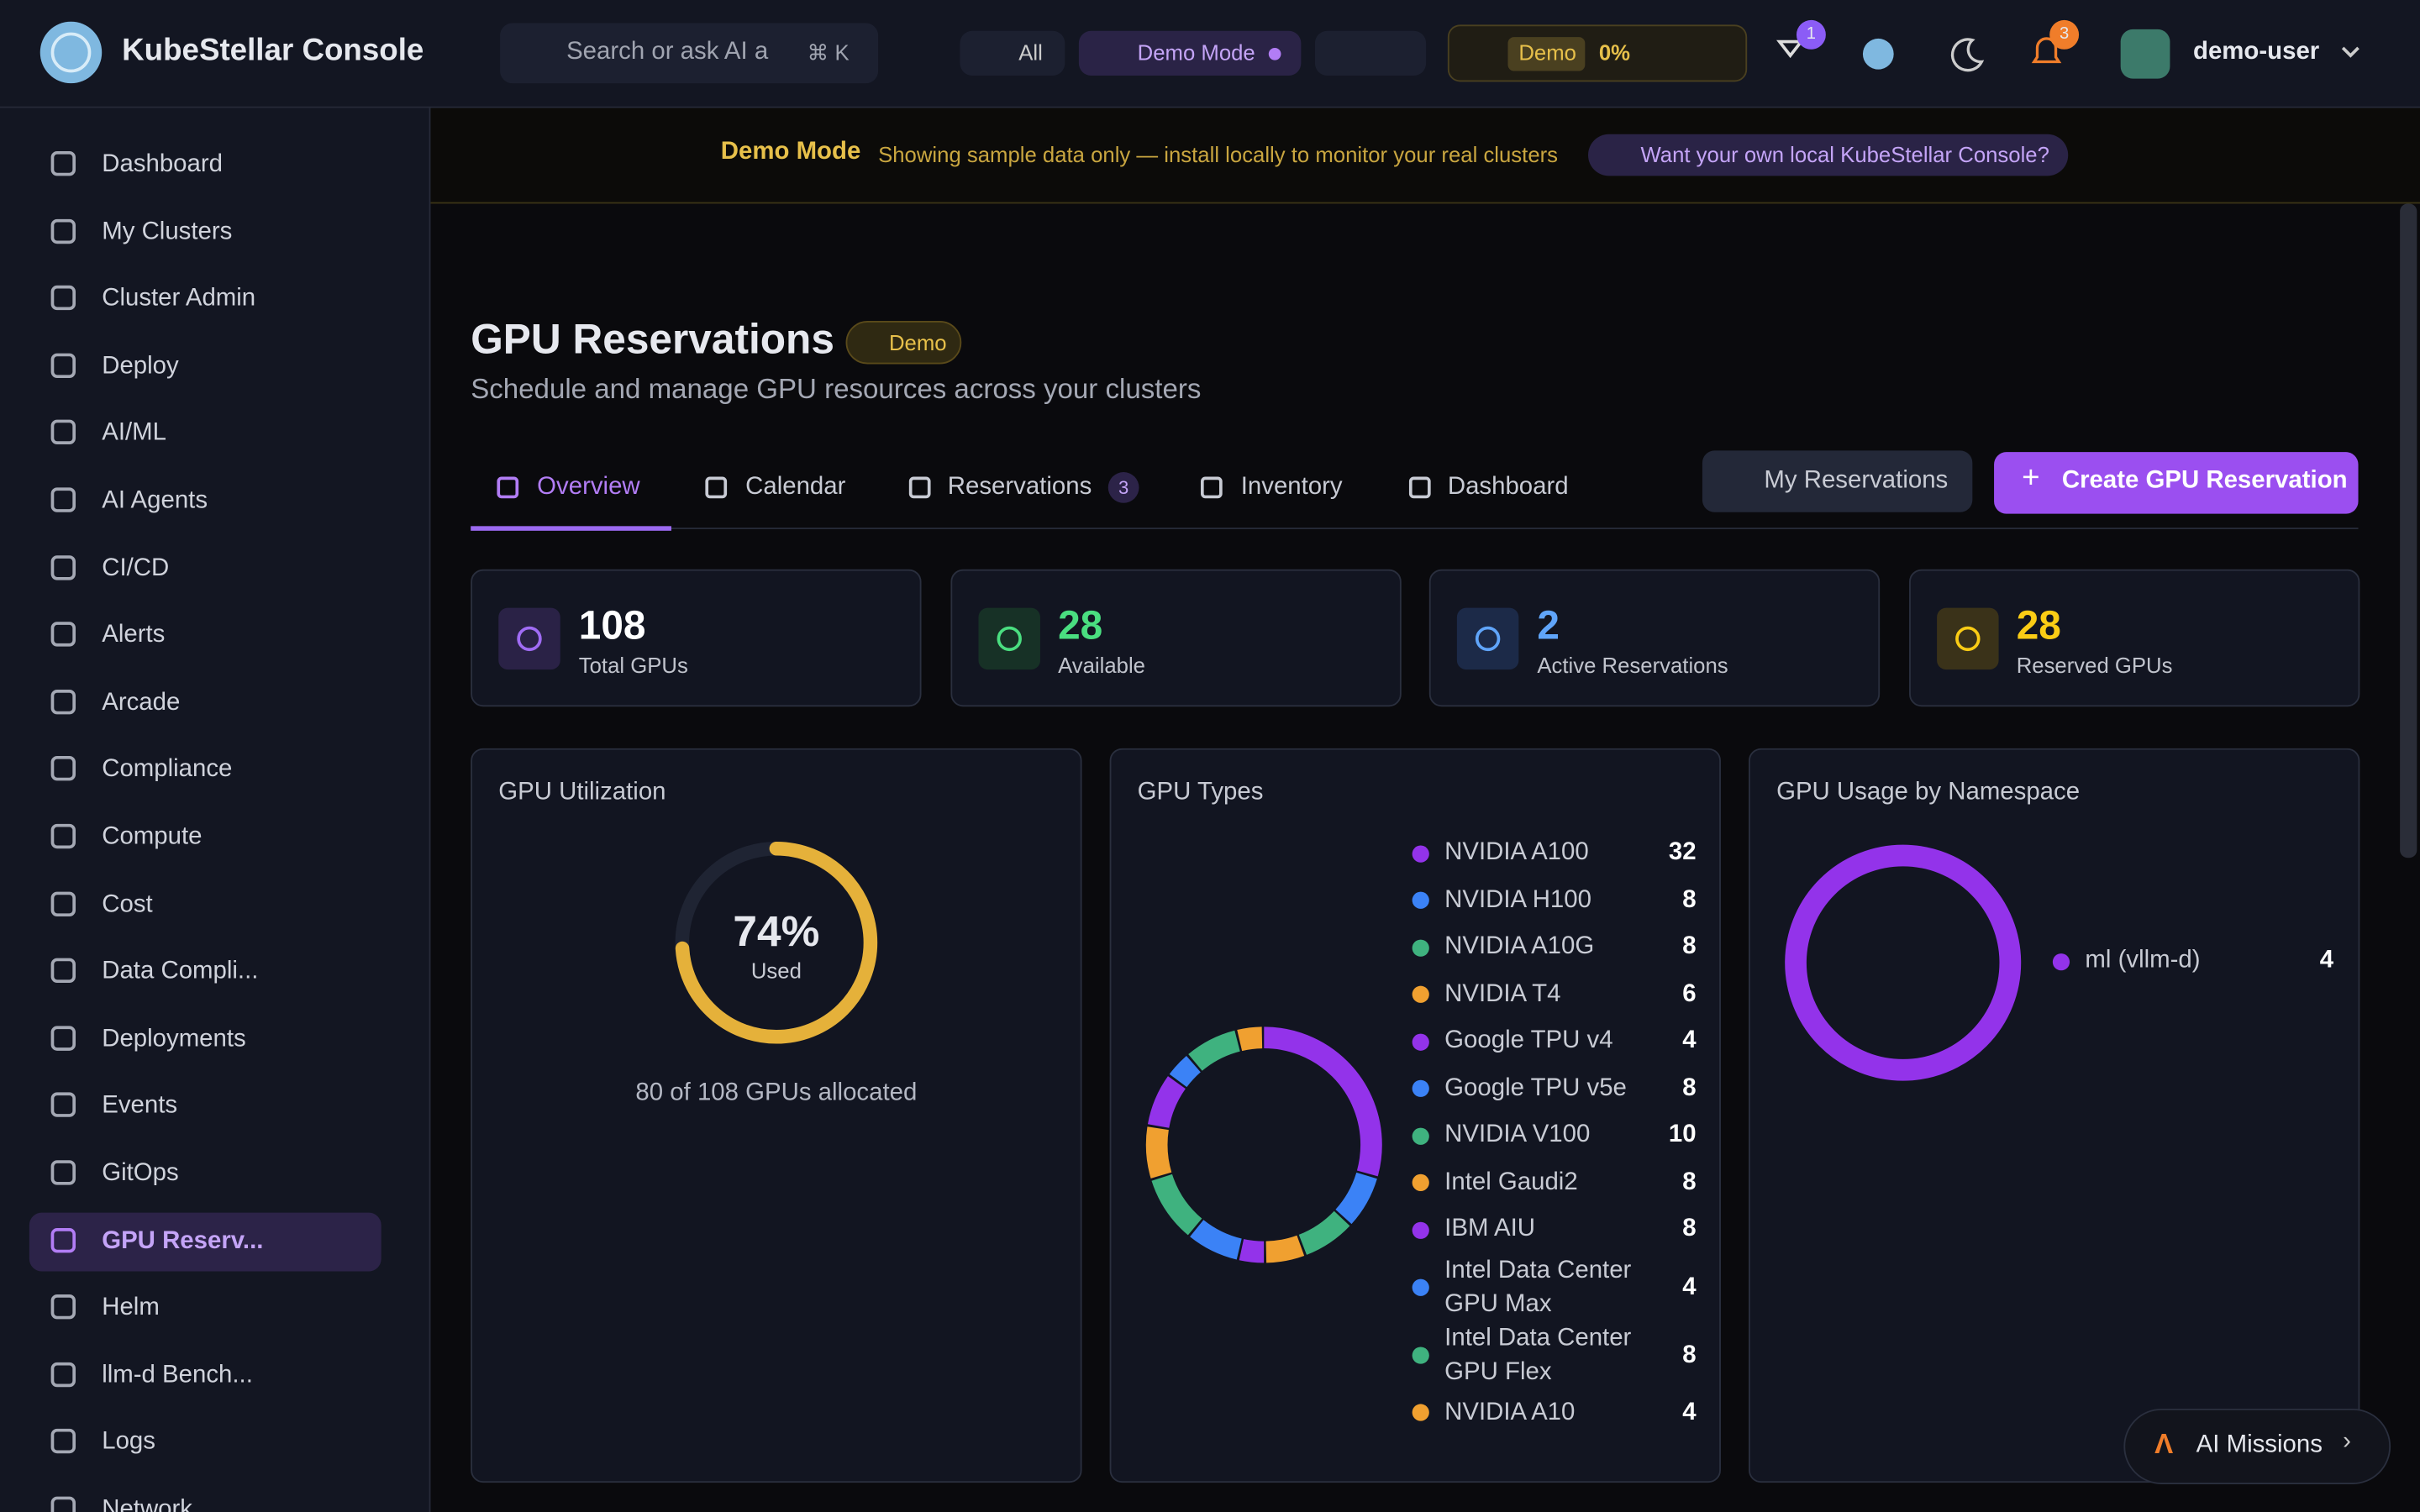 Image resolution: width=2420 pixels, height=1512 pixels. Describe the element at coordinates (2260, 1444) in the screenshot. I see `ai-missions-label: AI Missions` at that location.